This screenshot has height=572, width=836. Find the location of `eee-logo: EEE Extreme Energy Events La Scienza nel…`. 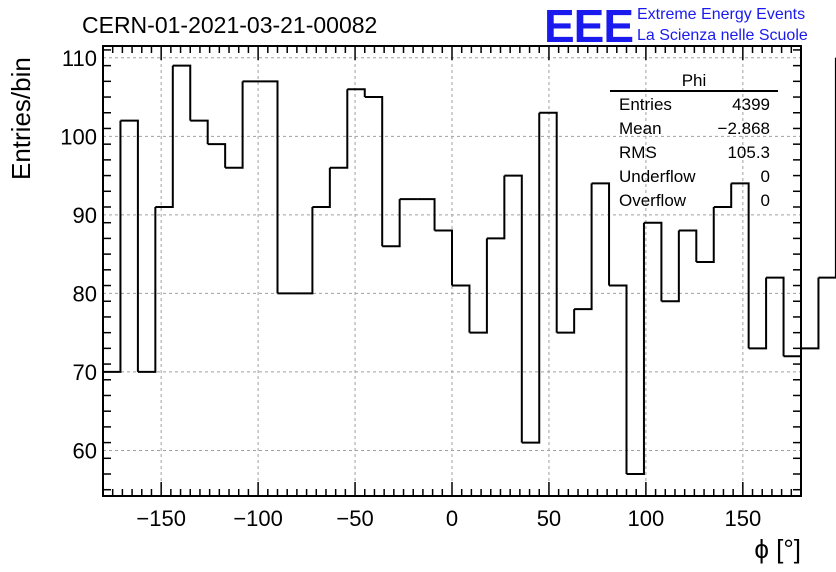

eee-logo: EEE Extreme Energy Events La Scienza nel… is located at coordinates (676, 26).